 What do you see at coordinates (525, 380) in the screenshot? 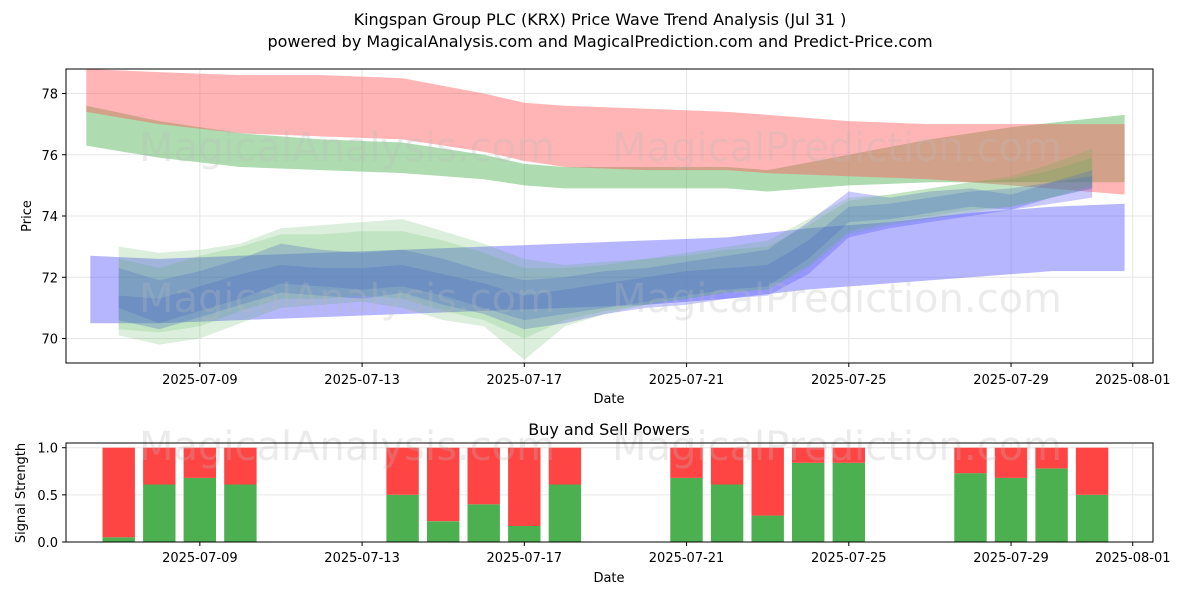
I see `price-x-tick-label: 2025-07-17` at bounding box center [525, 380].